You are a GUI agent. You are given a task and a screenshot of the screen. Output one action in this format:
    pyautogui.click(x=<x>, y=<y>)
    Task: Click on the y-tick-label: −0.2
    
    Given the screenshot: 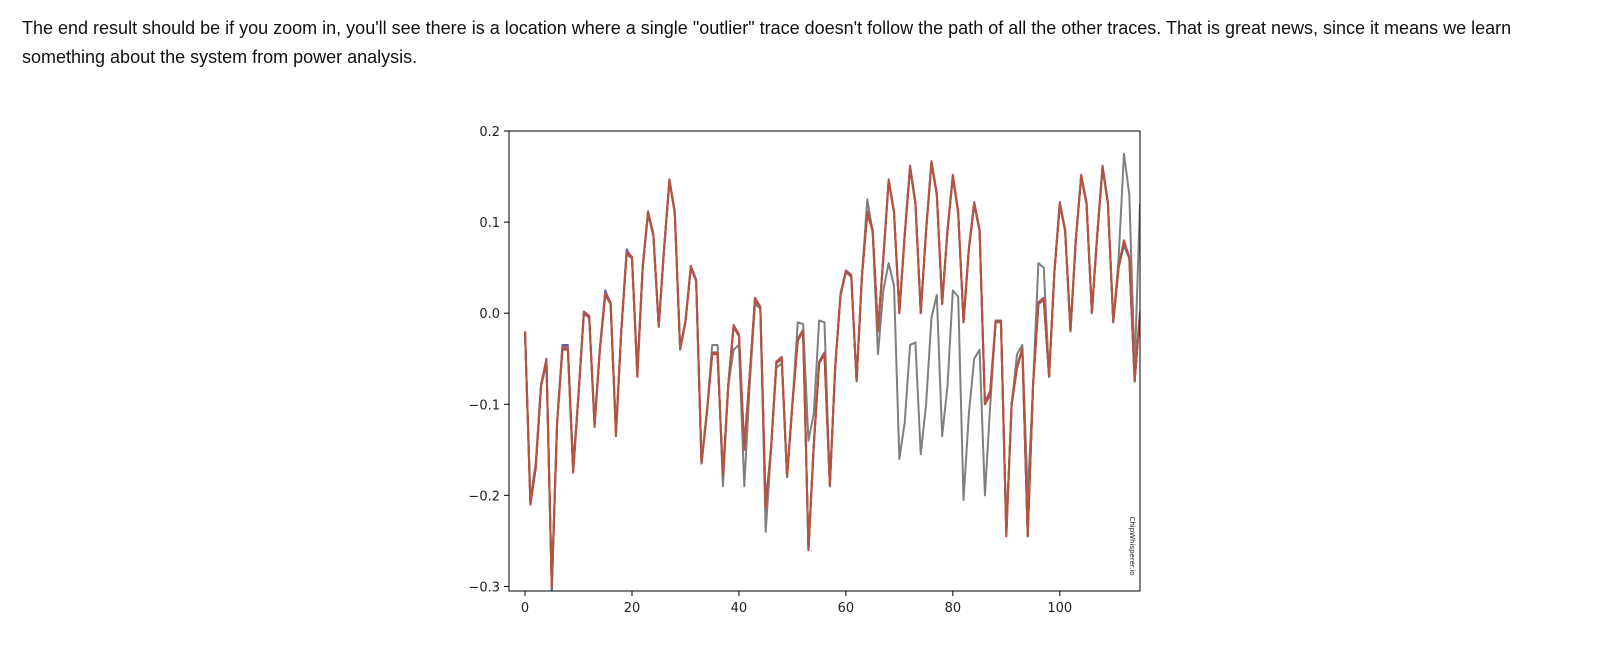 What is the action you would take?
    pyautogui.click(x=484, y=496)
    